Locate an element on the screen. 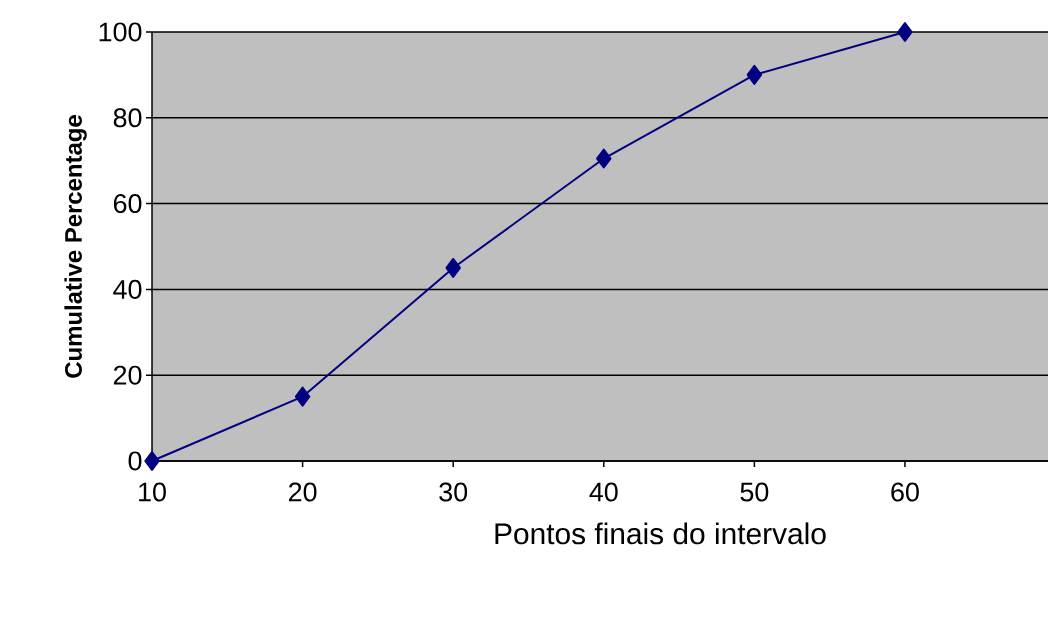  y-tick-label: 40 is located at coordinates (127, 289).